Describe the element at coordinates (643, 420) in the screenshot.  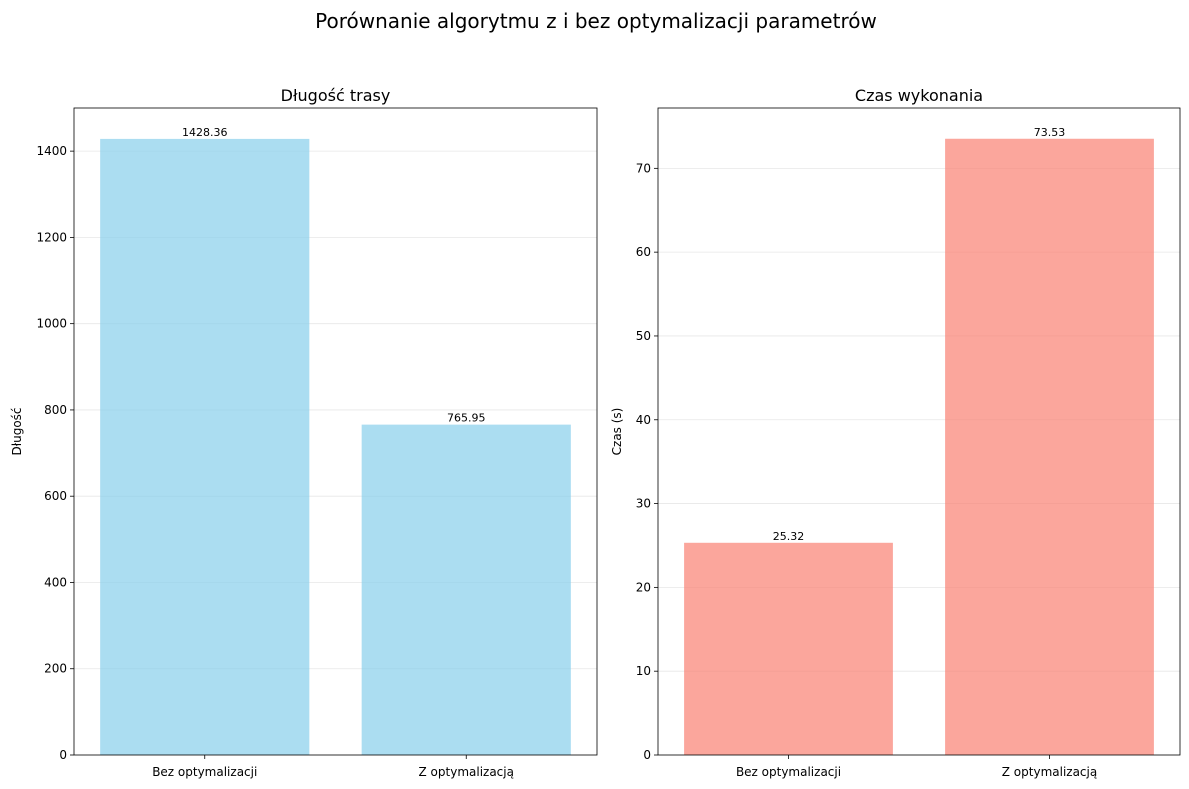
I see `chart-2-ytick-label-4: 40` at that location.